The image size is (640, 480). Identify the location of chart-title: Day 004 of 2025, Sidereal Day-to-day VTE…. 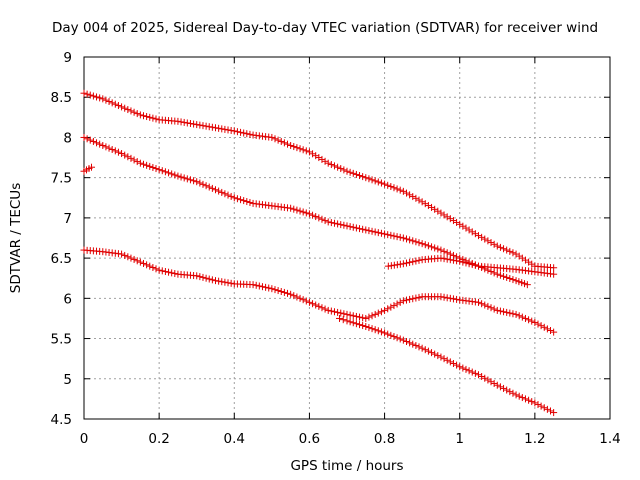
(325, 28).